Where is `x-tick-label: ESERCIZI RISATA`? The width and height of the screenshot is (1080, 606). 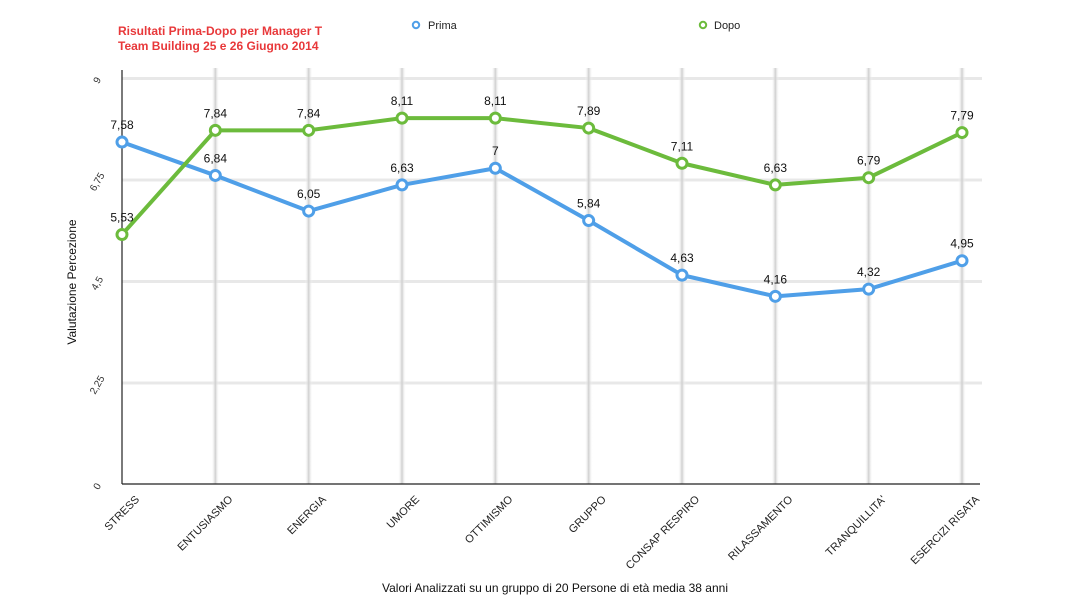 x-tick-label: ESERCIZI RISATA is located at coordinates (946, 530).